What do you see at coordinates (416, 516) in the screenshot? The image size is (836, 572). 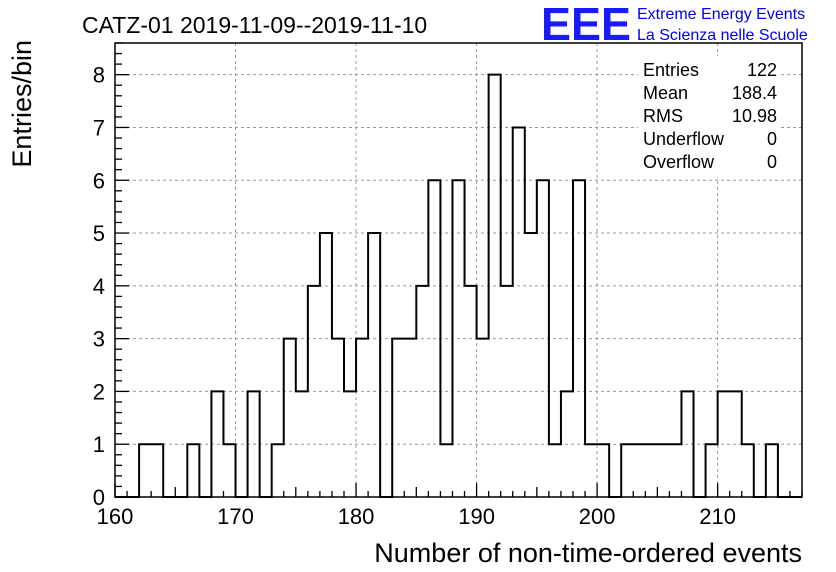 I see `x-tick-labels: 160 170 180 190 200 210` at bounding box center [416, 516].